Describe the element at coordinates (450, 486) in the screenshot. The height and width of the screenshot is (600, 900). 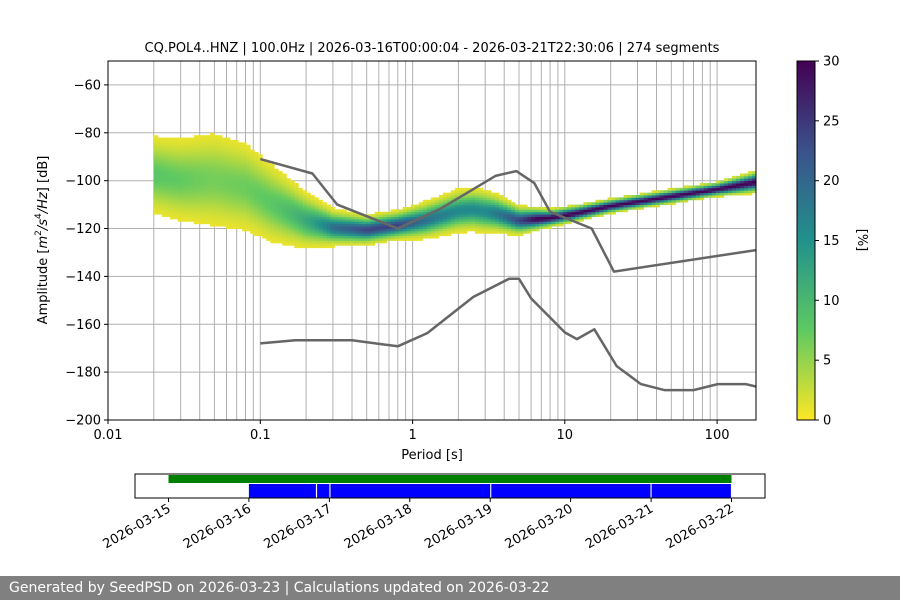
I see `timeline-frame` at that location.